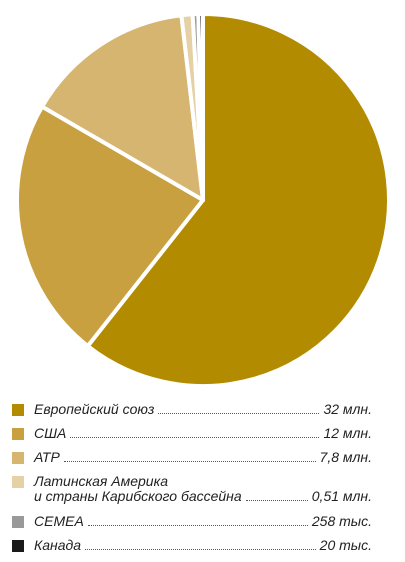 This screenshot has height=562, width=405. Describe the element at coordinates (58, 545) in the screenshot. I see `legend-label: Канада` at that location.